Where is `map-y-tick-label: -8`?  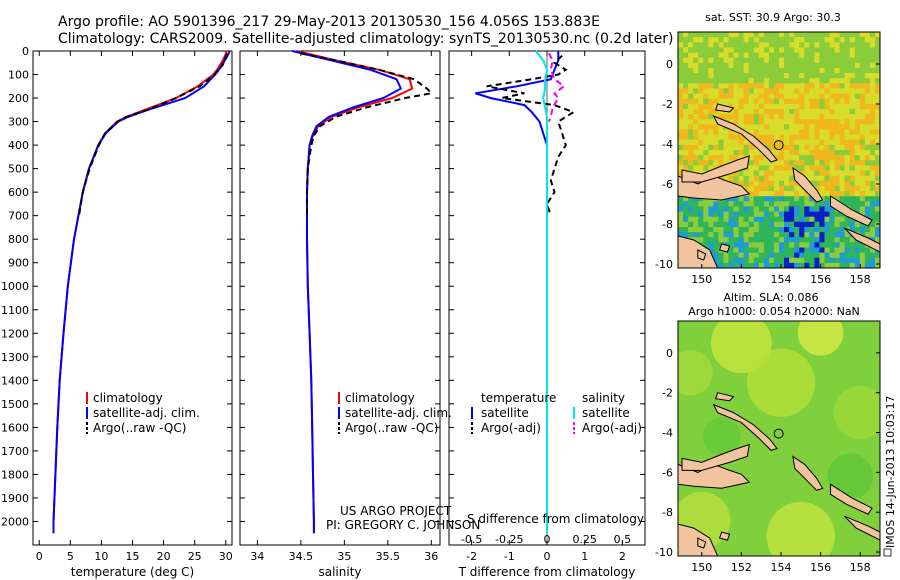 map-y-tick-label: -8 is located at coordinates (667, 224).